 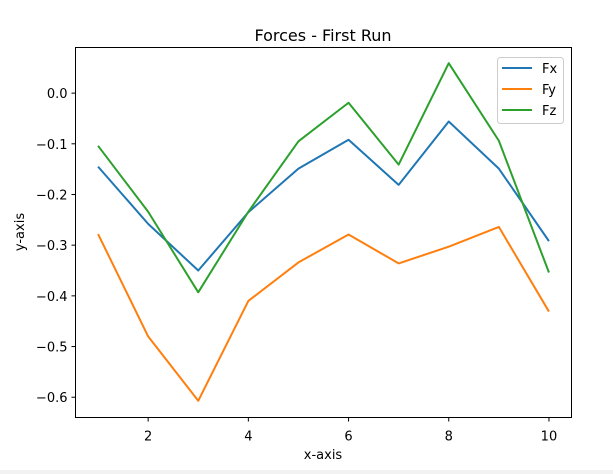 I want to click on y-tick-label: −0.6, so click(x=52, y=398).